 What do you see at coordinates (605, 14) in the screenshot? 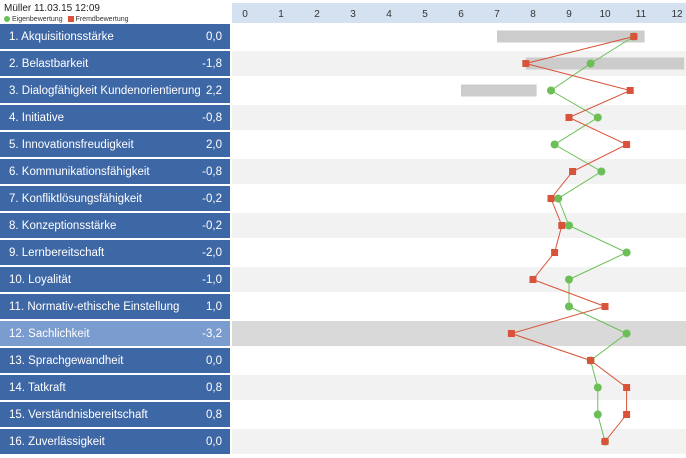
I see `x-tick-label: 10` at bounding box center [605, 14].